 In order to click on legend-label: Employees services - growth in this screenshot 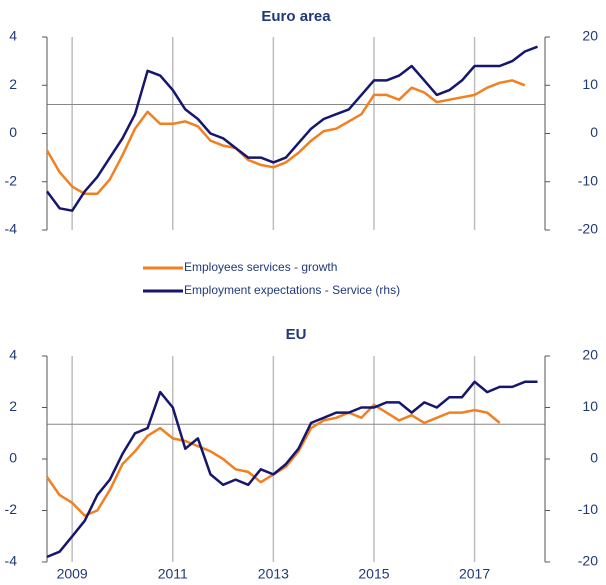, I will do `click(260, 267)`.